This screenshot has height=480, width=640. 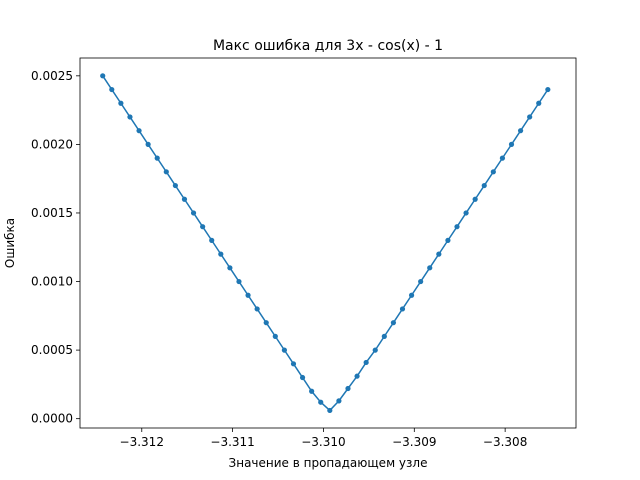 I want to click on x-axis-label: Значение в пропадающем узле, so click(x=328, y=463).